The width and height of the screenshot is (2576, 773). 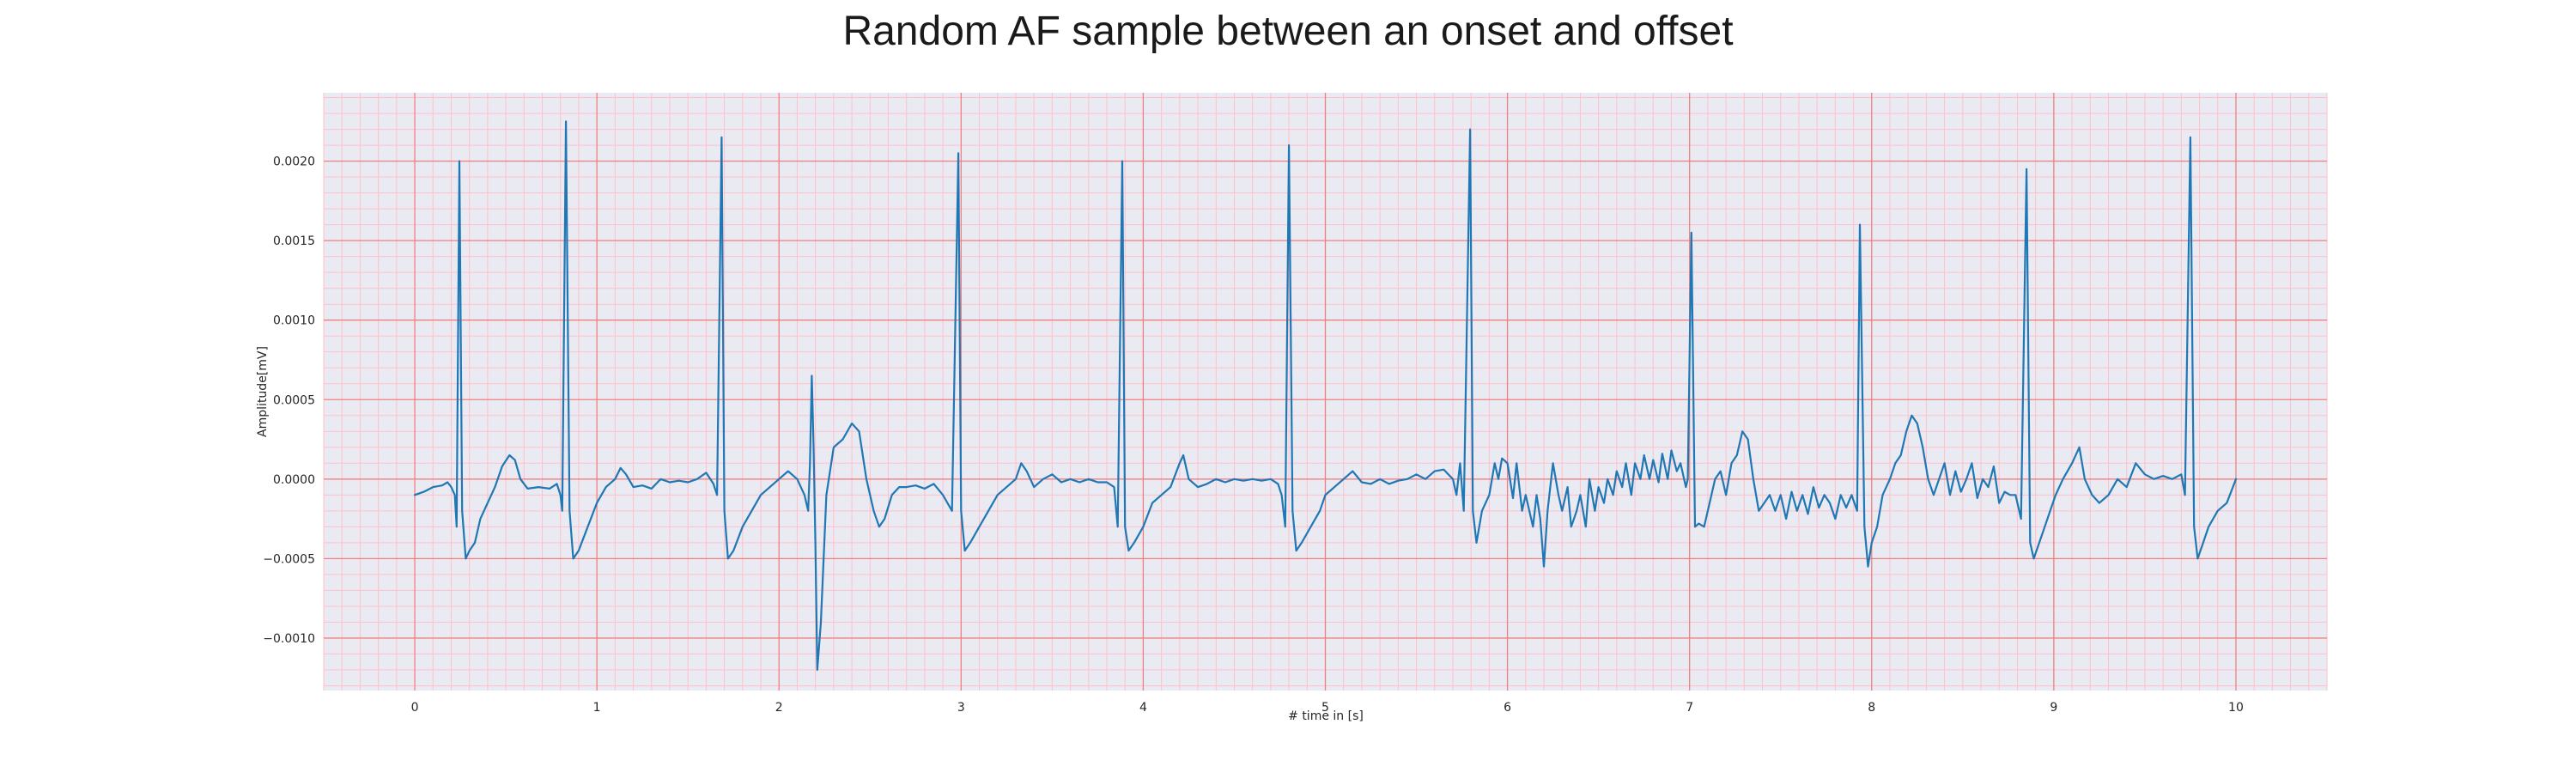 I want to click on x-tick-label: 0, so click(x=415, y=708).